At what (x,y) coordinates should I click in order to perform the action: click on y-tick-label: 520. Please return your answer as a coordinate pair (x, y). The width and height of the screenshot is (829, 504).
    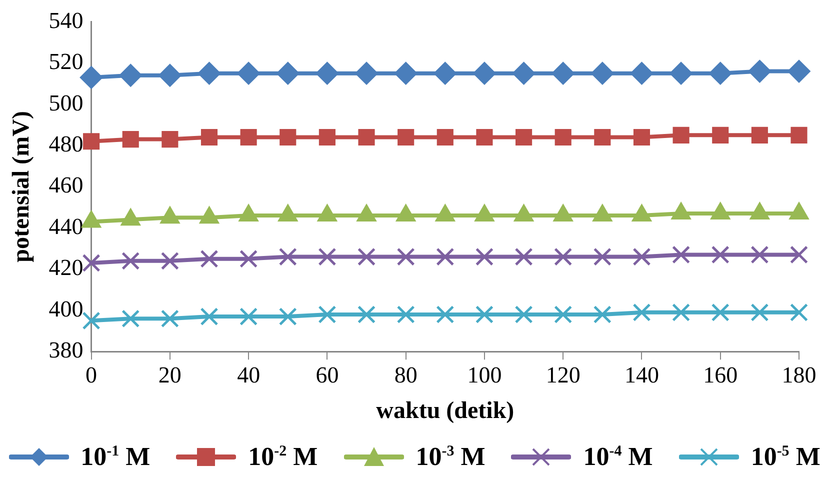
    Looking at the image, I should click on (66, 61).